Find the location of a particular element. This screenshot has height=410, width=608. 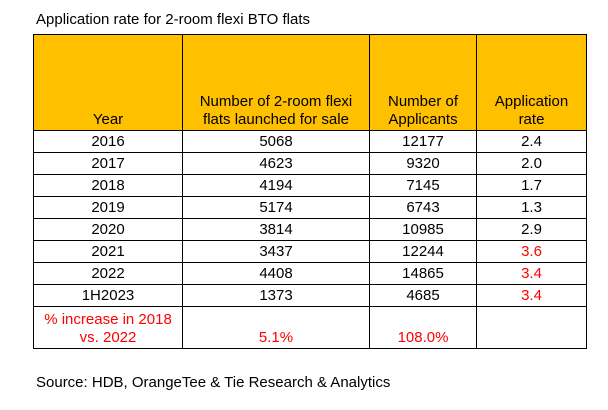

cell-rate: 1.3 is located at coordinates (531, 207).